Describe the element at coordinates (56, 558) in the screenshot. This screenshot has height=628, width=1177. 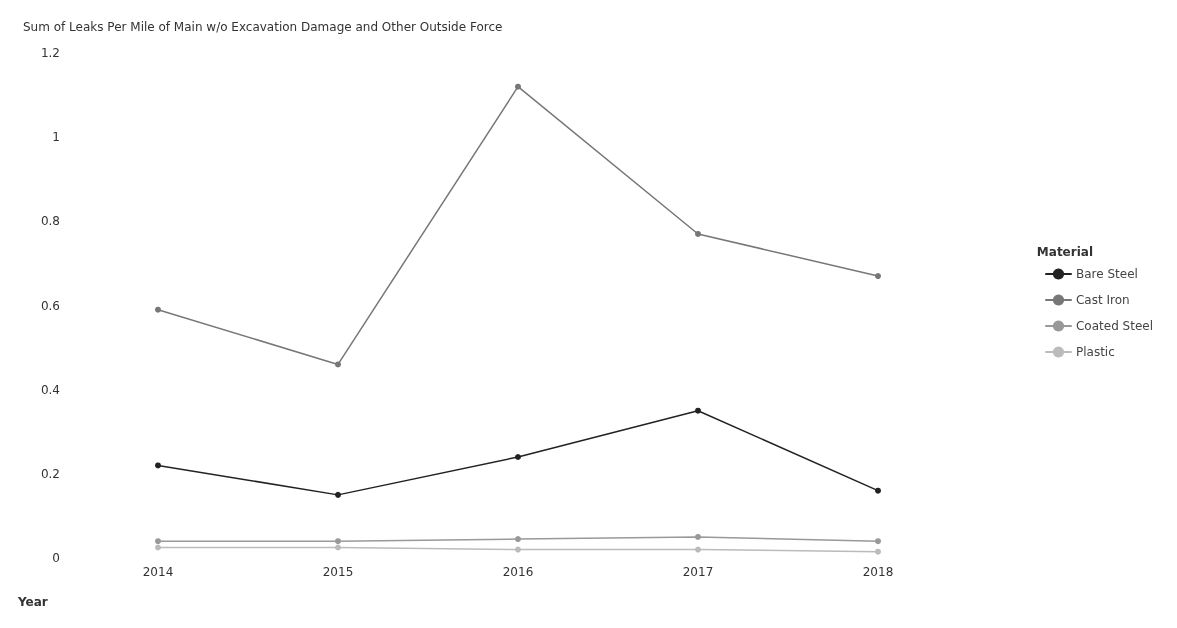
I see `y-tick-label: 0` at that location.